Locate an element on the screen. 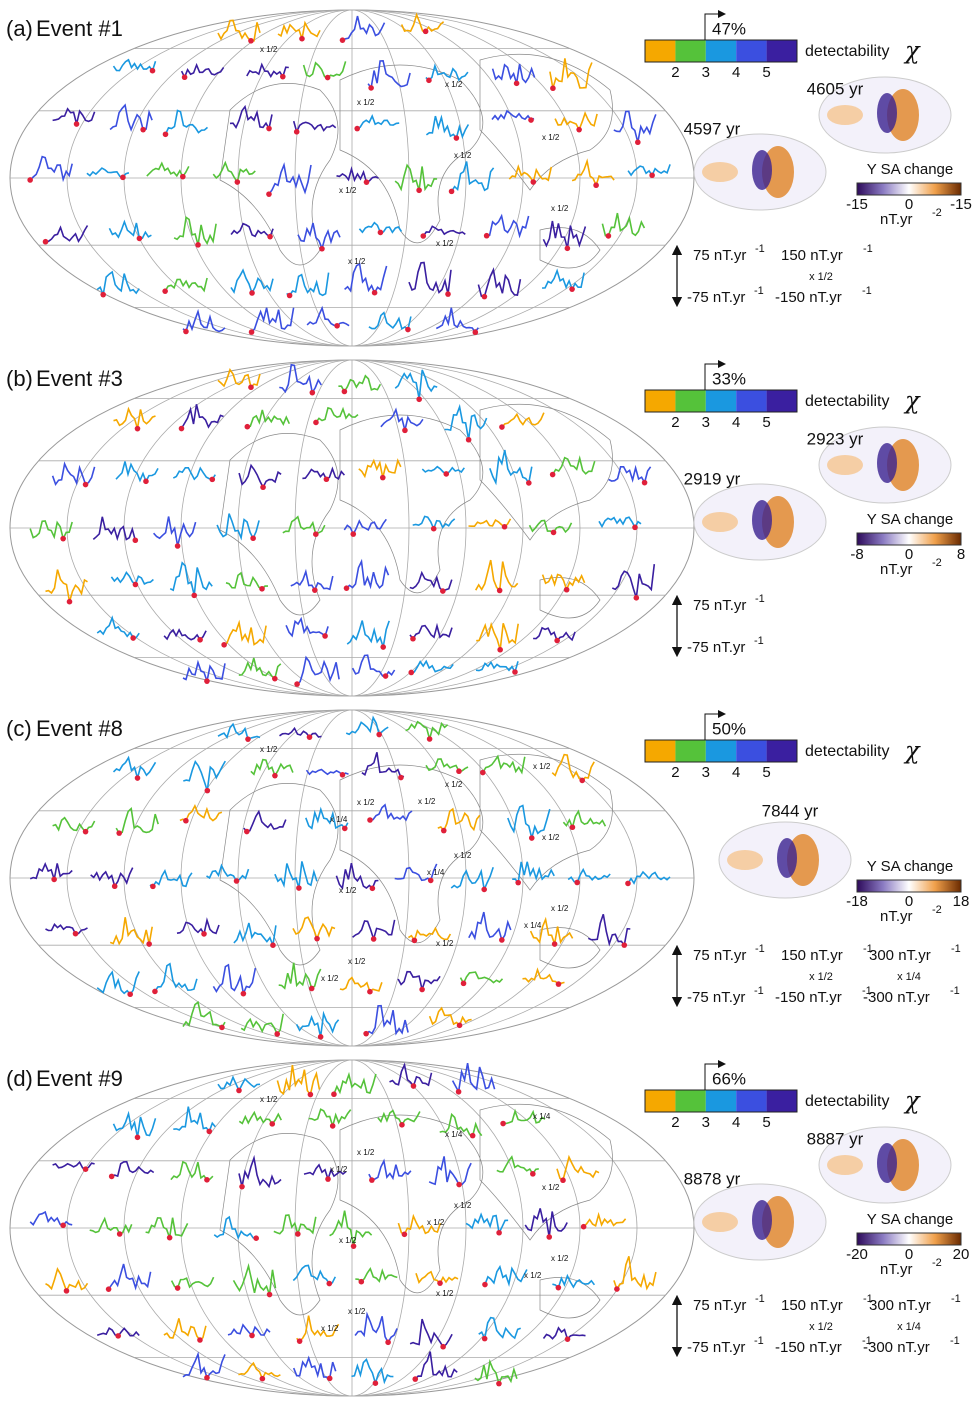 The image size is (972, 1409). detectability-percent: 33% is located at coordinates (729, 378).